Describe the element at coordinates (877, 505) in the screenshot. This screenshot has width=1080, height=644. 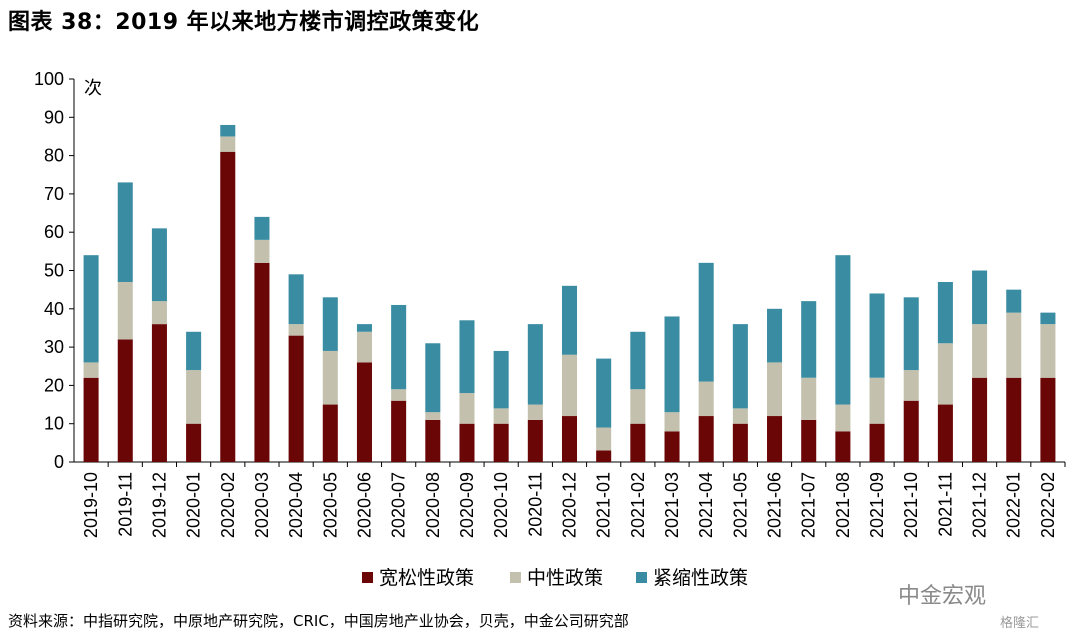
I see `x-tick-label: 2021-09` at that location.